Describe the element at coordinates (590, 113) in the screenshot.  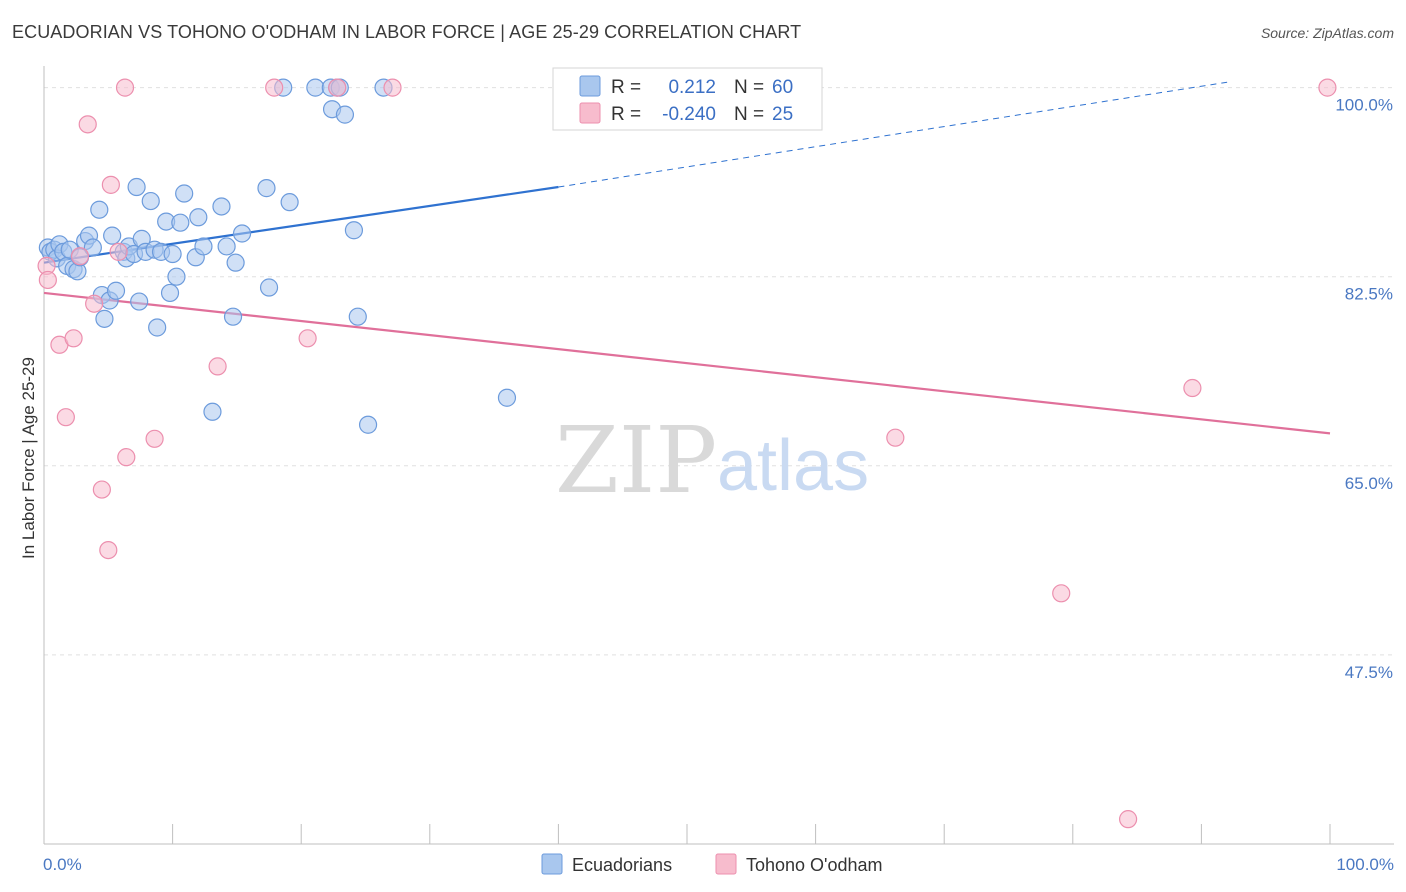
I see `legend-swatch-tohono` at that location.